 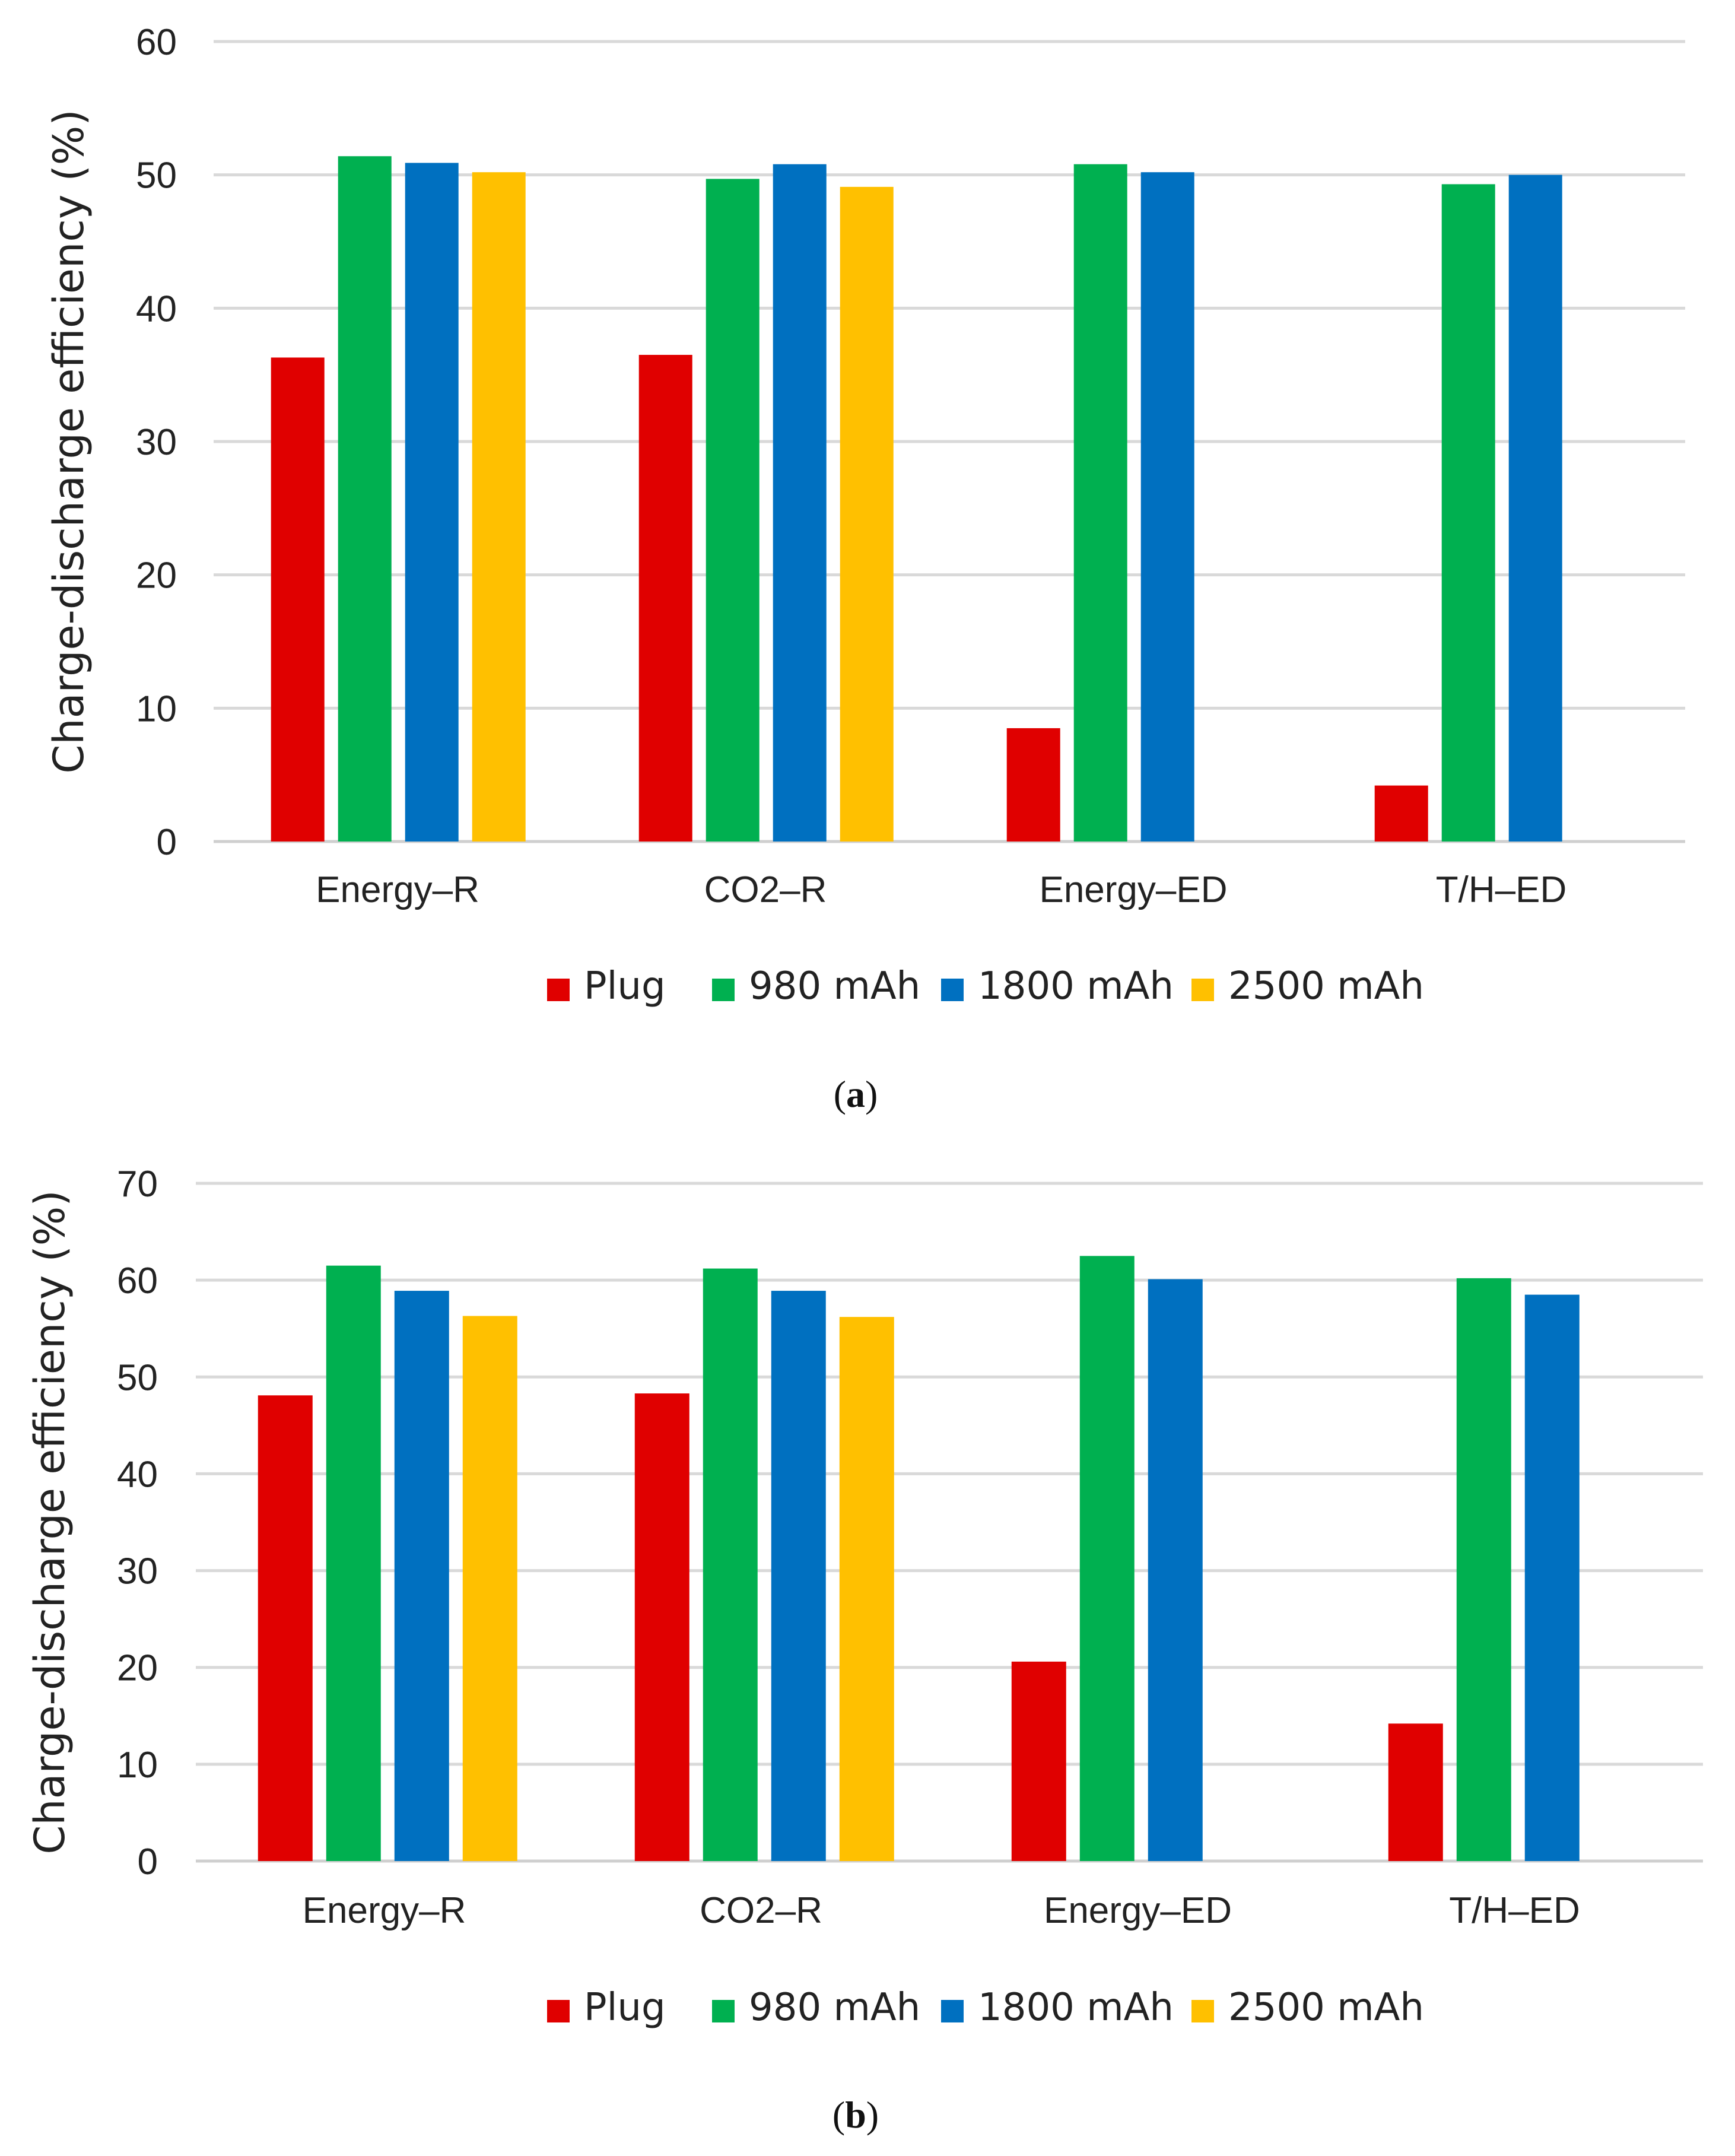 What do you see at coordinates (137, 1184) in the screenshot?
I see `y-tick-label: 70` at bounding box center [137, 1184].